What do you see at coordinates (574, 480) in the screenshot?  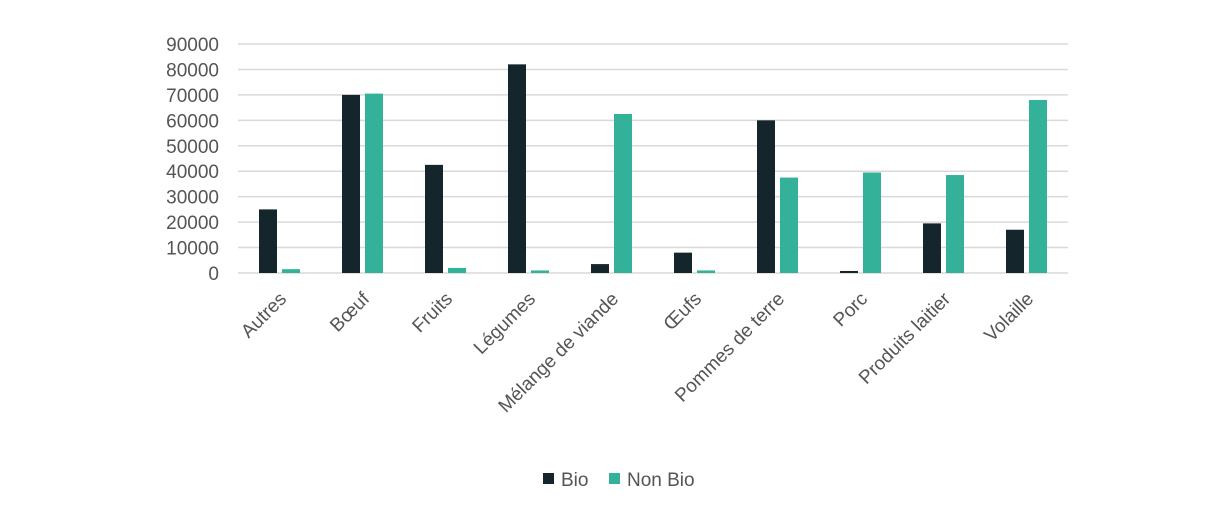 I see `legend-label: Bio` at bounding box center [574, 480].